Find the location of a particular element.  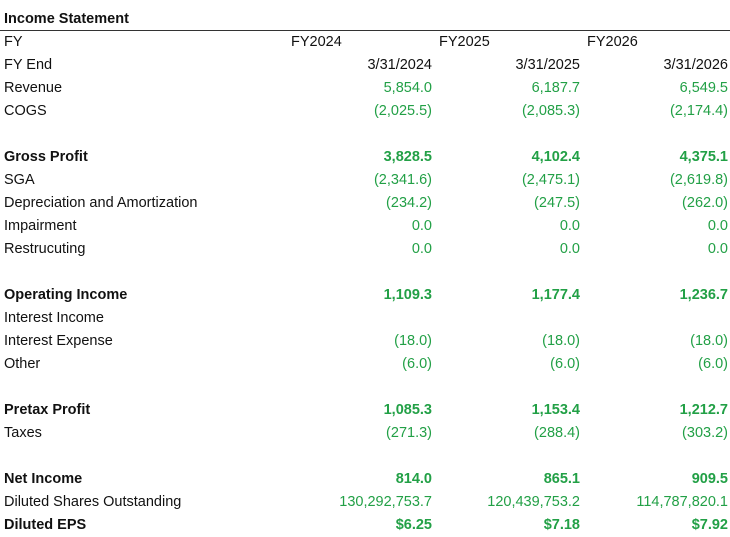

fy-end-date: 3/31/2024 is located at coordinates (399, 65).